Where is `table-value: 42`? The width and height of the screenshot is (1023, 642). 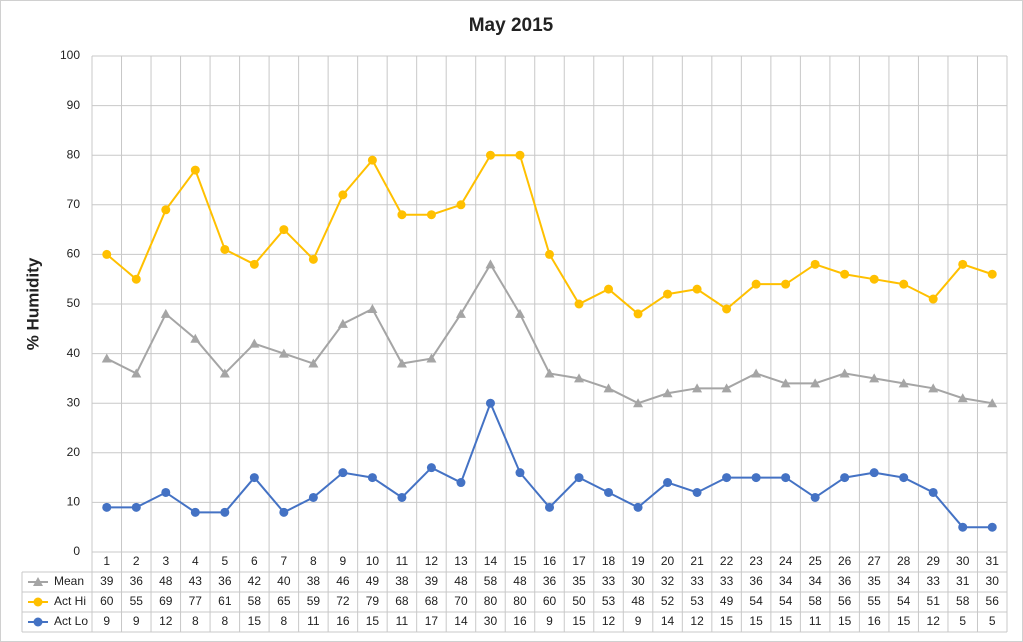
table-value: 42 is located at coordinates (255, 581).